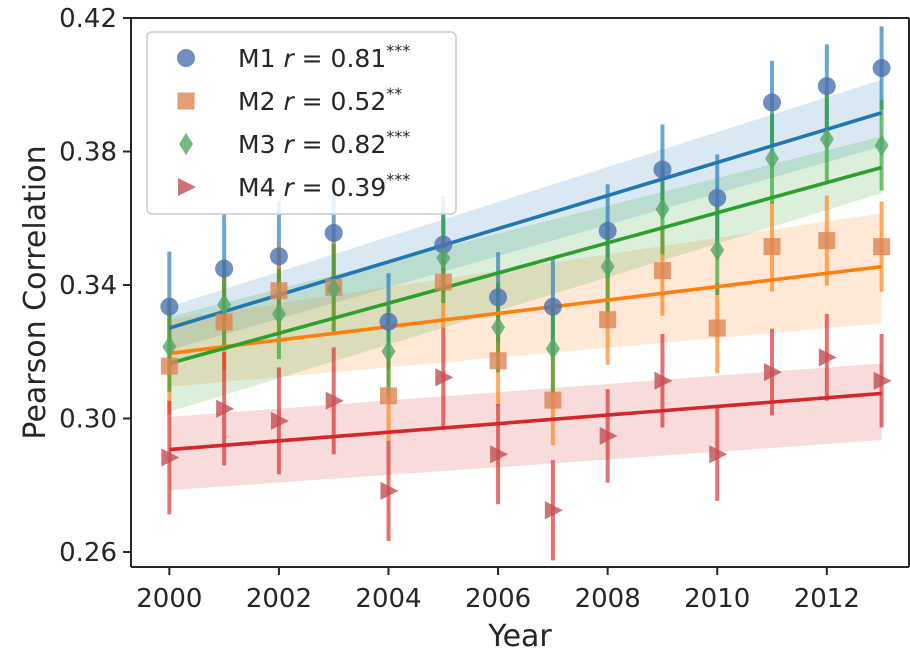  What do you see at coordinates (525, 421) in the screenshot?
I see `fit-line-m4` at bounding box center [525, 421].